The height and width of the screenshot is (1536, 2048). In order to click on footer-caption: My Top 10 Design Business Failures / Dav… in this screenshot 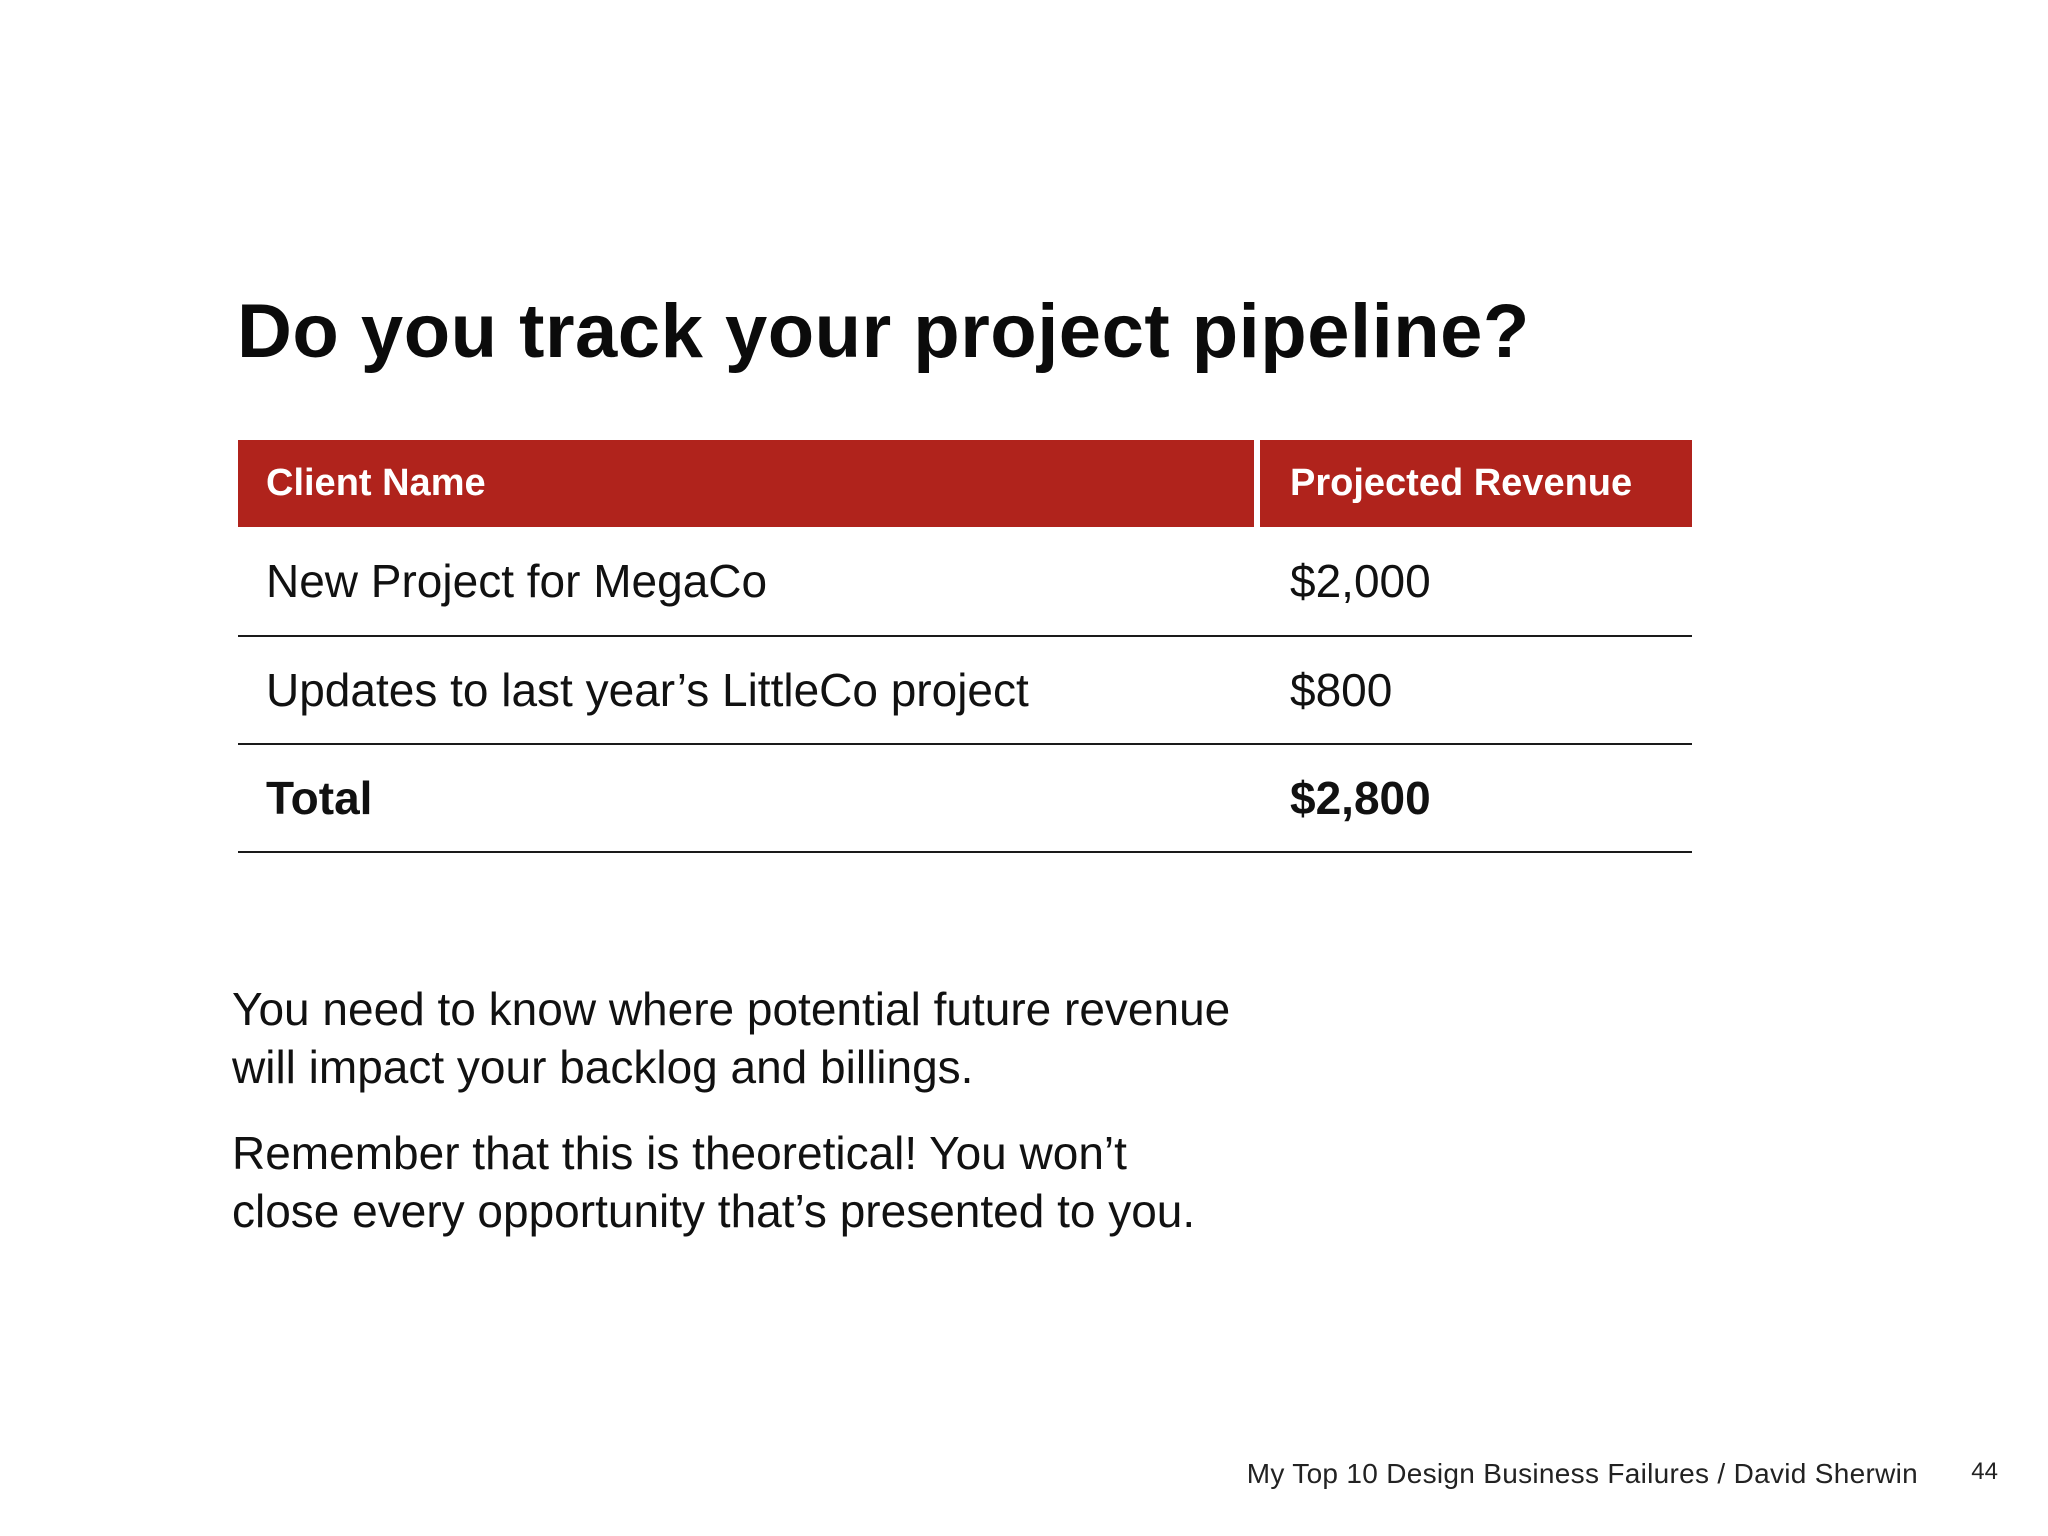, I will do `click(1582, 1473)`.